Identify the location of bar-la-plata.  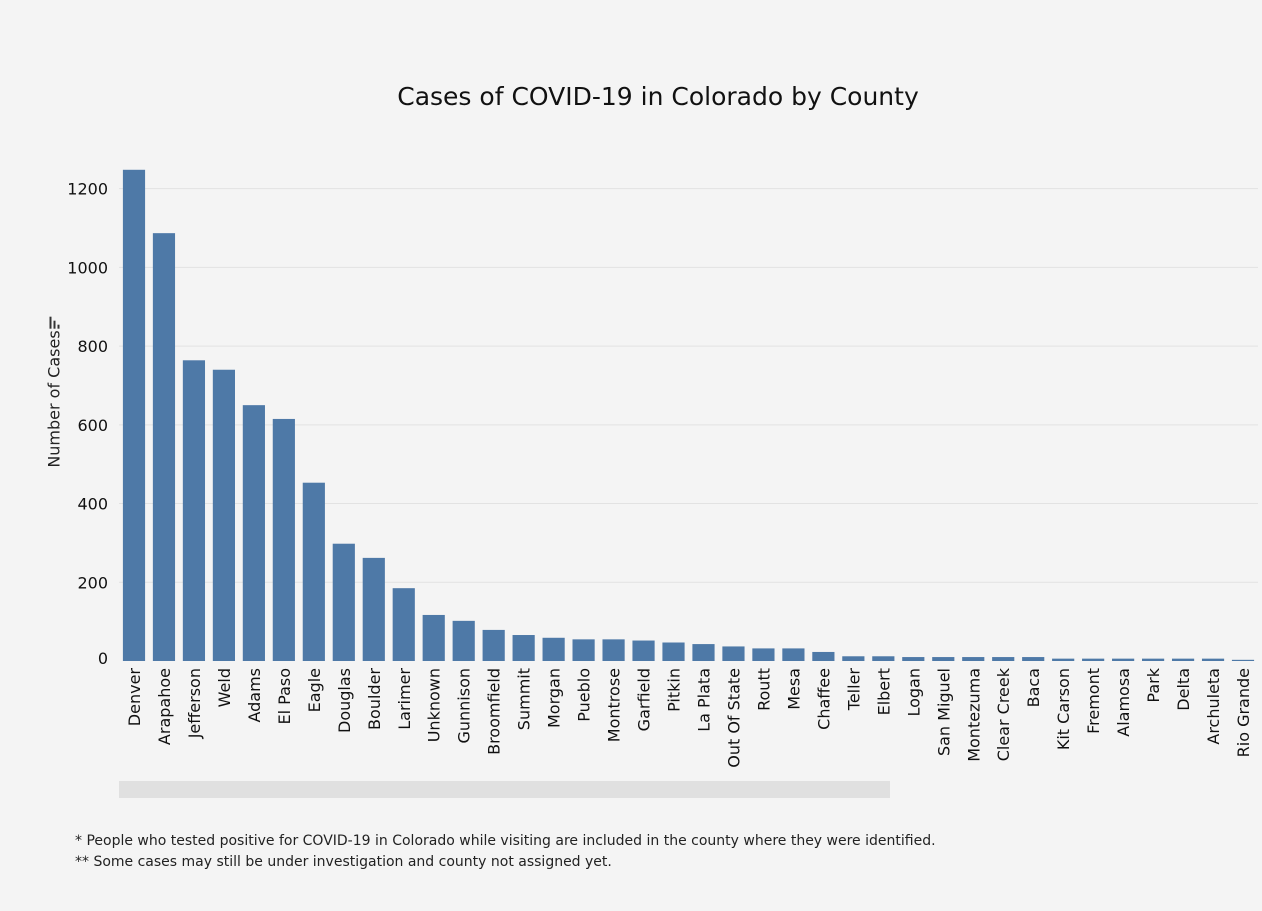
(703, 652).